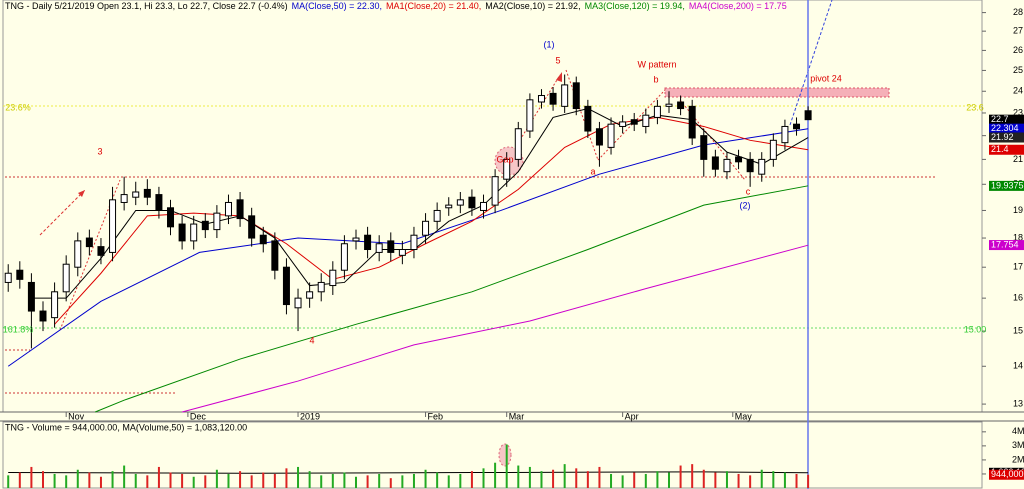 Image resolution: width=1024 pixels, height=489 pixels. What do you see at coordinates (1018, 298) in the screenshot?
I see `y-tick-label: 16` at bounding box center [1018, 298].